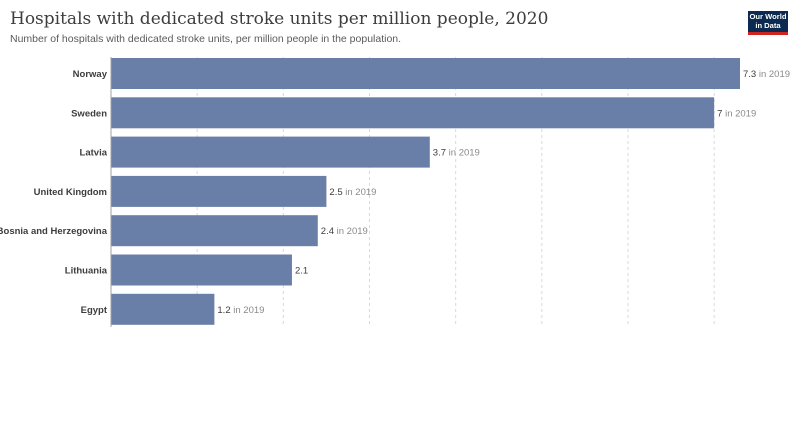 The width and height of the screenshot is (800, 432). I want to click on logo-line-2: in Data, so click(768, 25).